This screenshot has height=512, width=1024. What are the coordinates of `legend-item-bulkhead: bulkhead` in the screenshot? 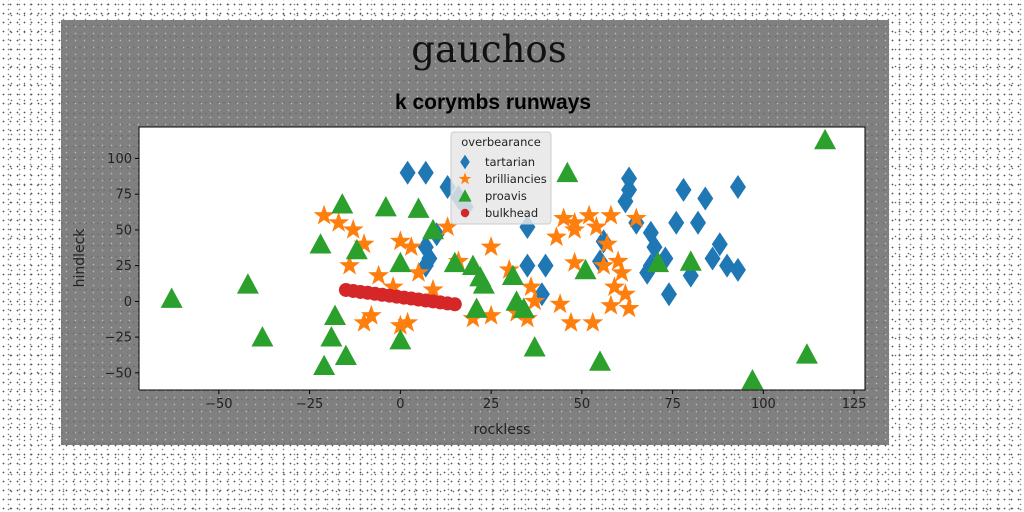 It's located at (499, 213).